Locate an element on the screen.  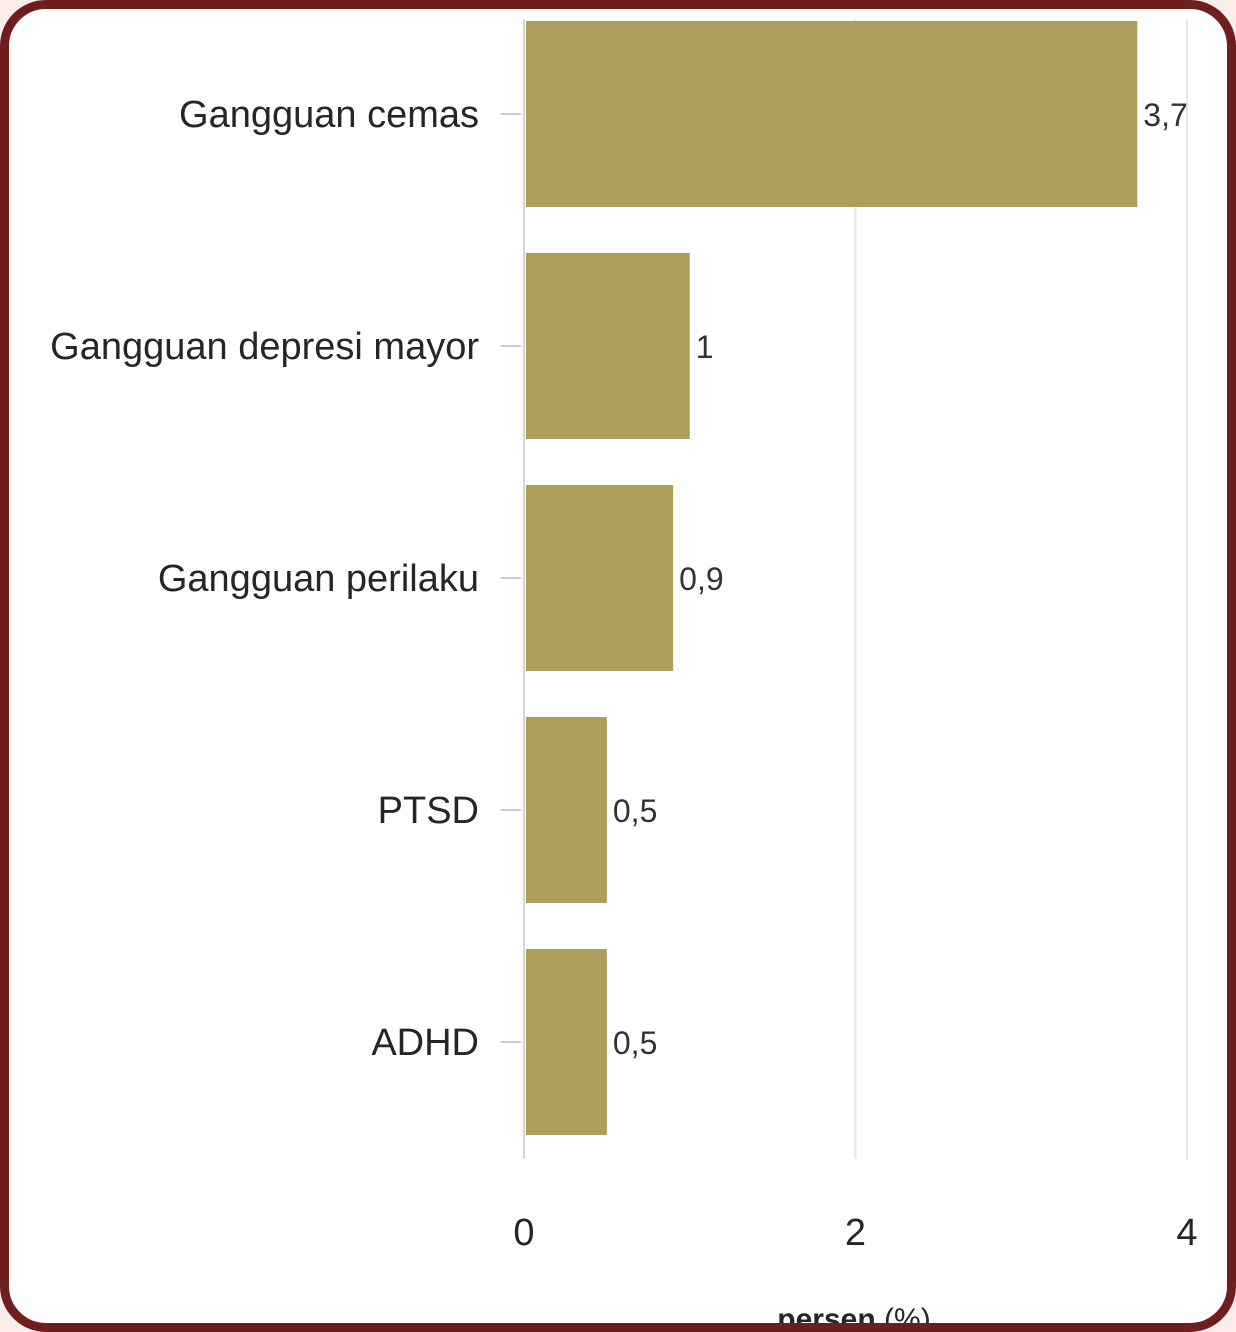
category-label: Gangguan cemas is located at coordinates (329, 115).